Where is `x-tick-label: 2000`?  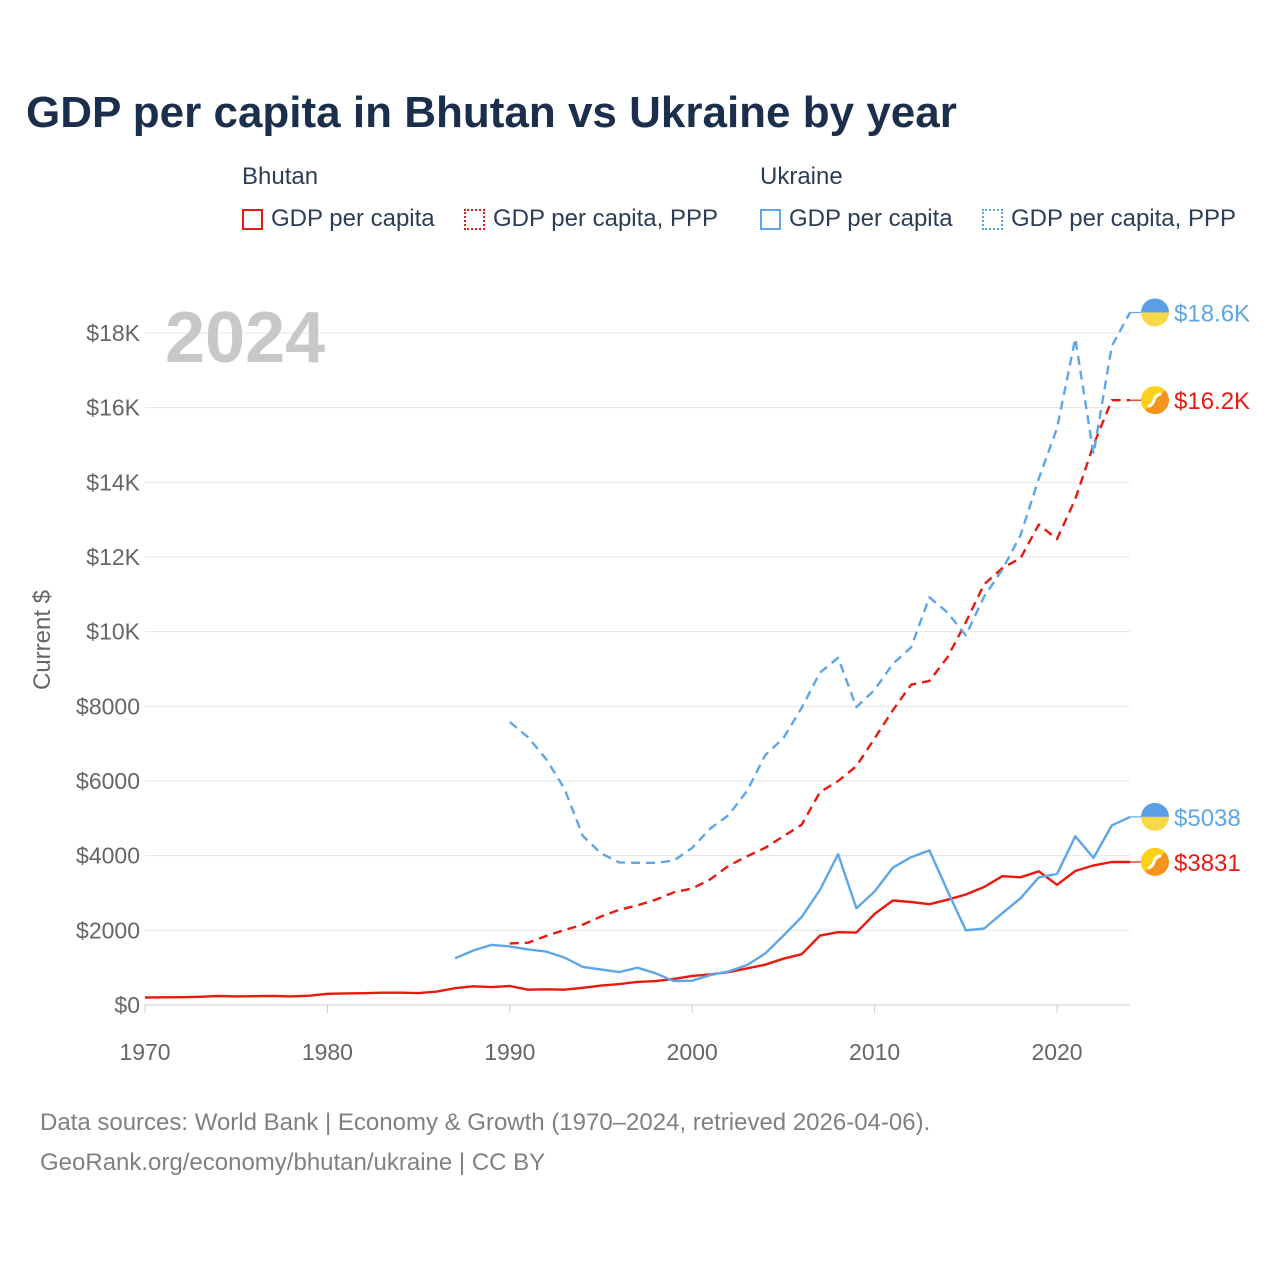
x-tick-label: 2000 is located at coordinates (692, 1052).